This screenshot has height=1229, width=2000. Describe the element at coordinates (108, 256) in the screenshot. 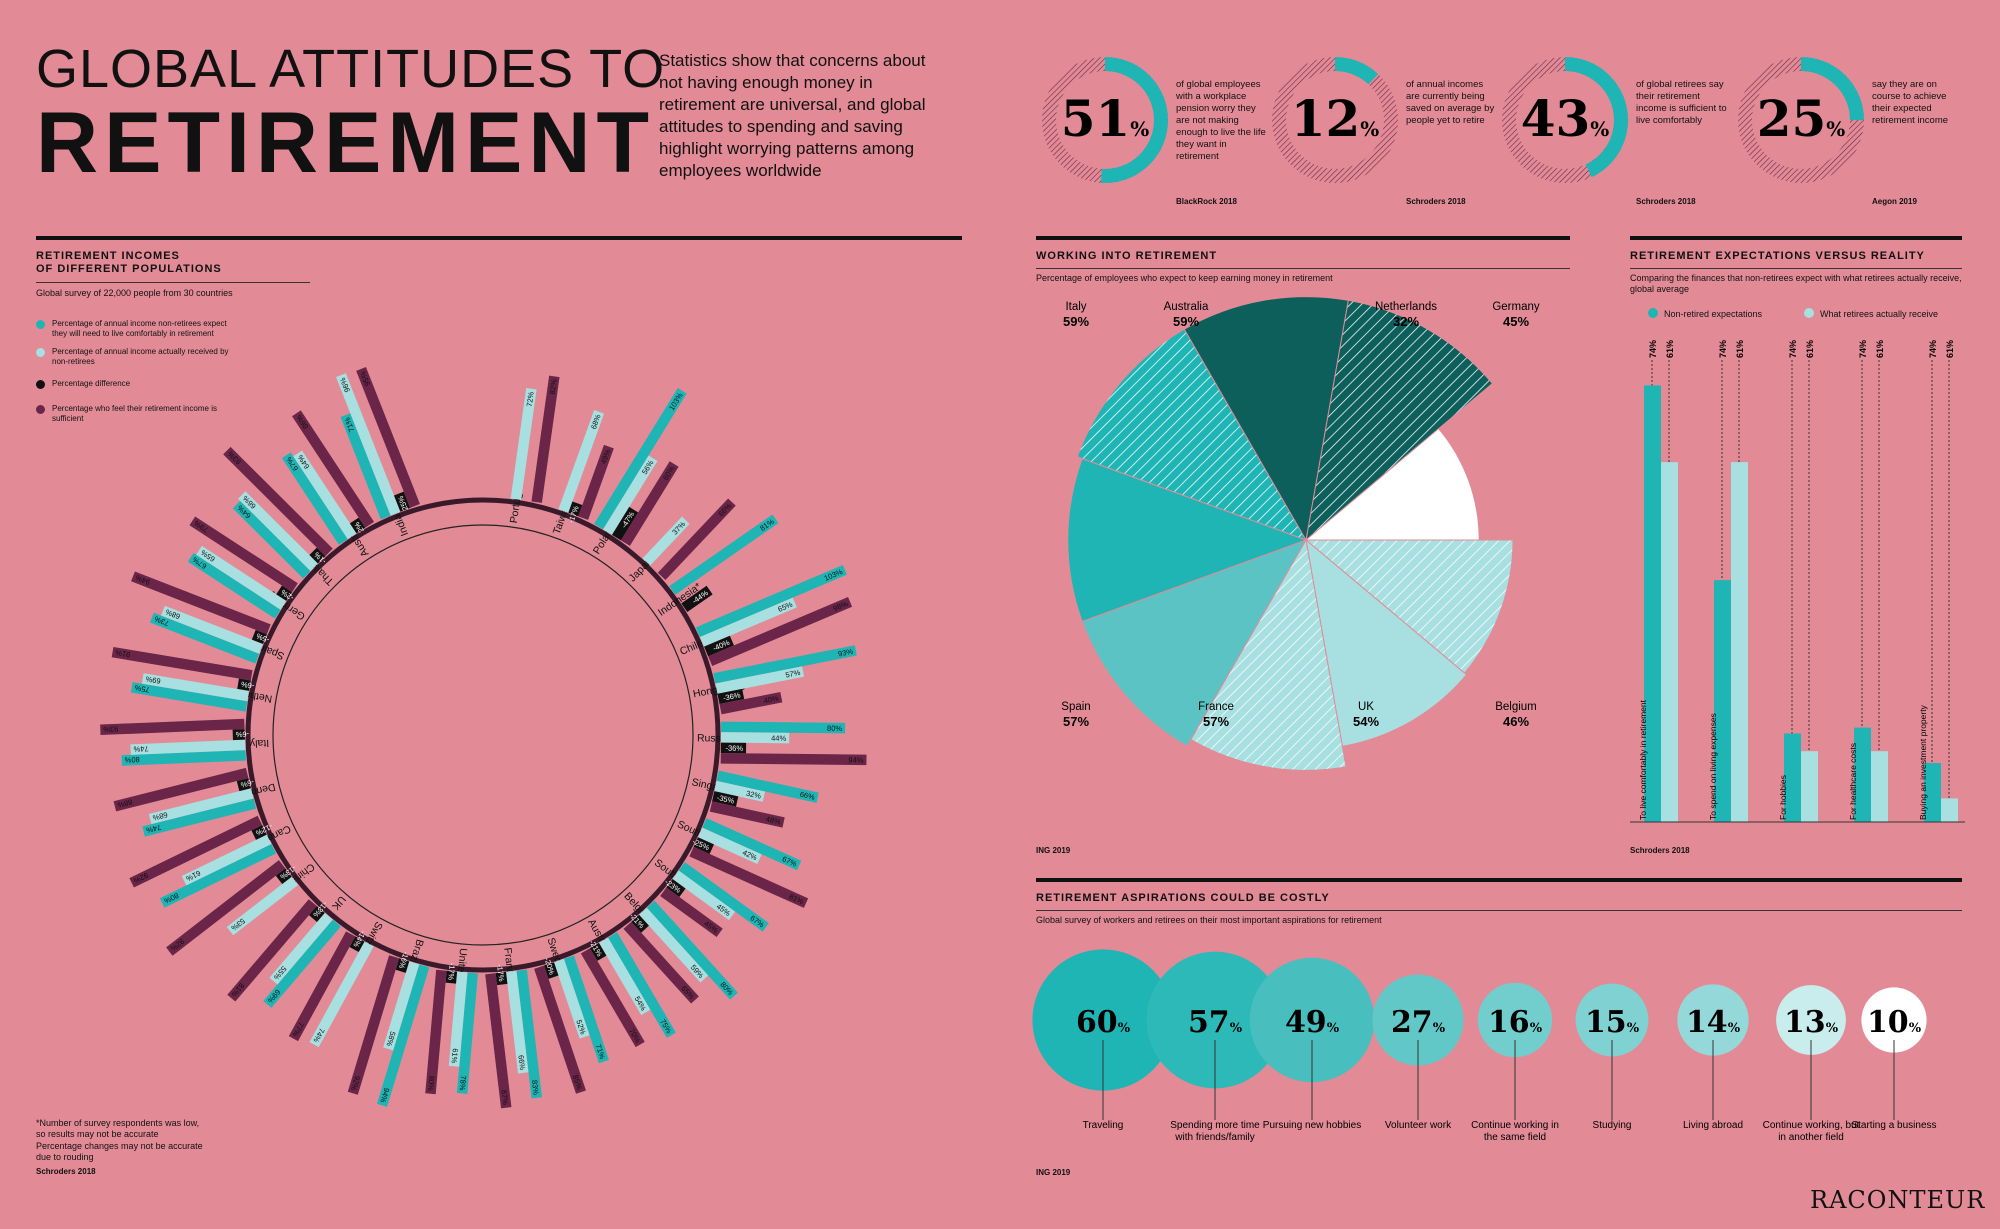

I see `radial-title-1: RETIREMENT INCOMES` at that location.